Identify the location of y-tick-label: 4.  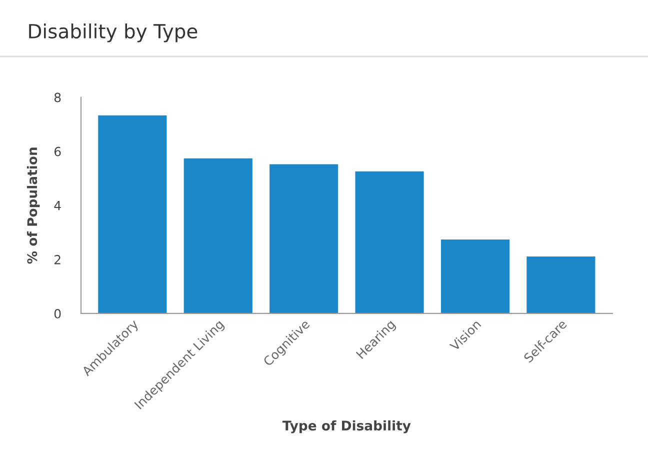
(57, 205).